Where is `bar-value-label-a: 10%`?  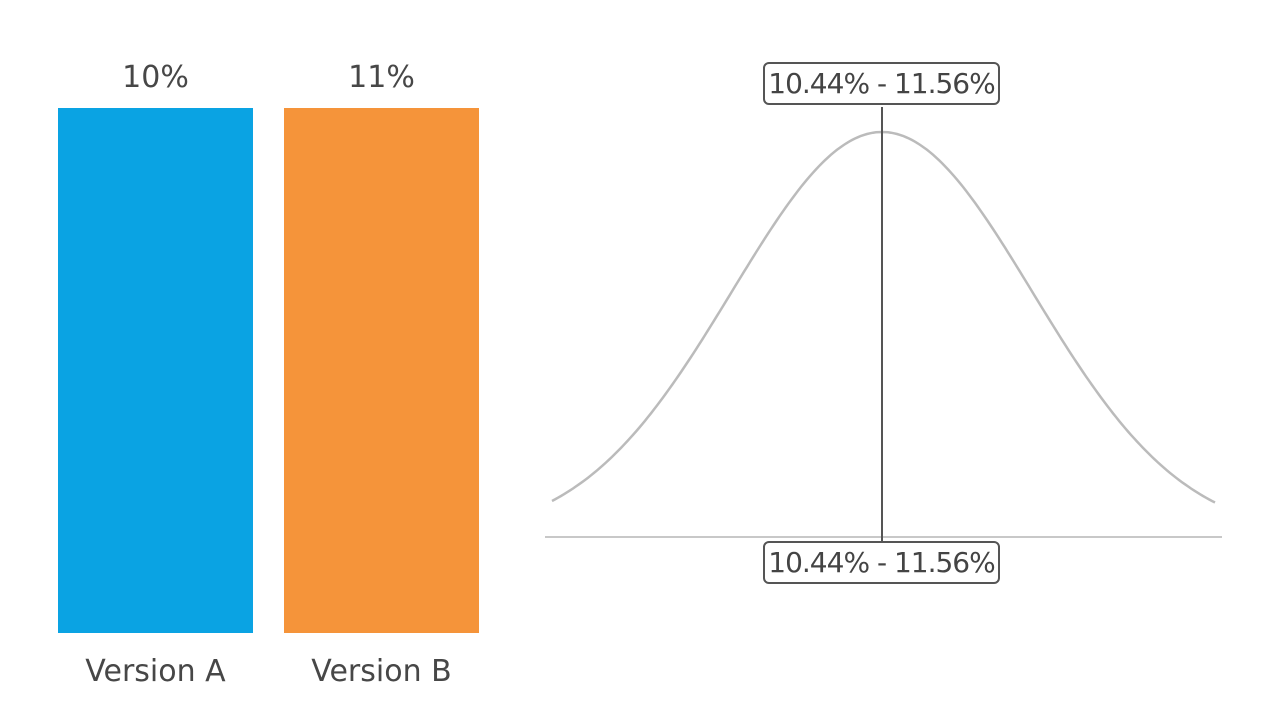
bar-value-label-a: 10% is located at coordinates (155, 77).